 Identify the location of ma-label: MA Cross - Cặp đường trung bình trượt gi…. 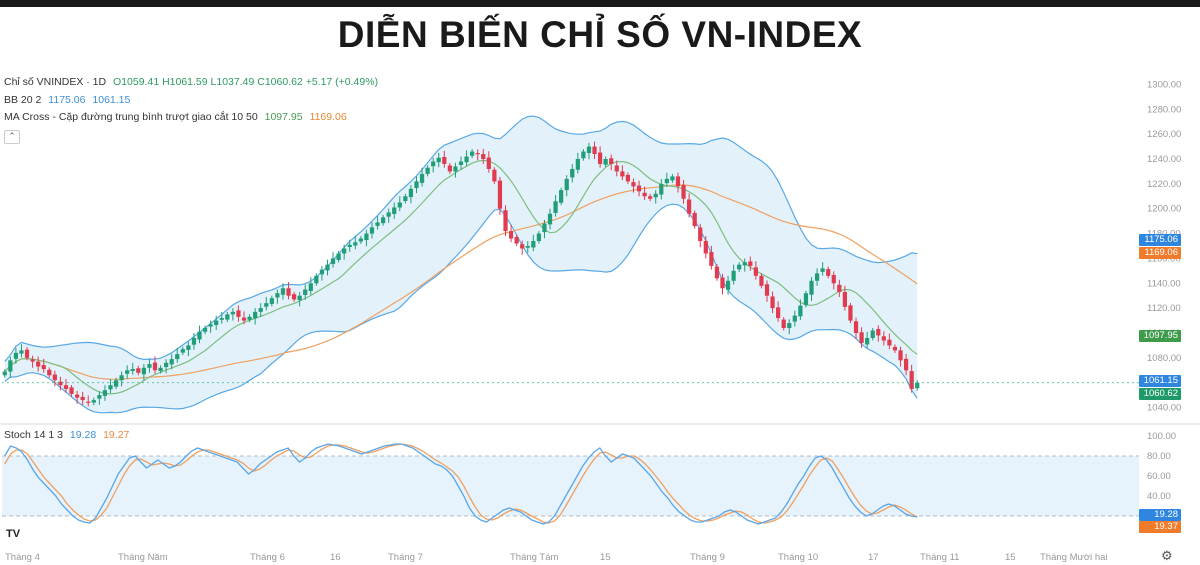
(131, 117).